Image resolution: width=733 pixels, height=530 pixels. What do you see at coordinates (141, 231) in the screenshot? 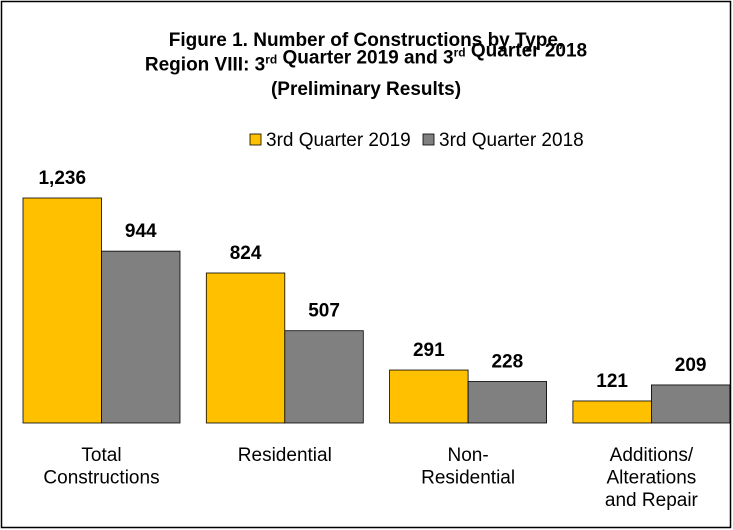
I see `data-label: 944` at bounding box center [141, 231].